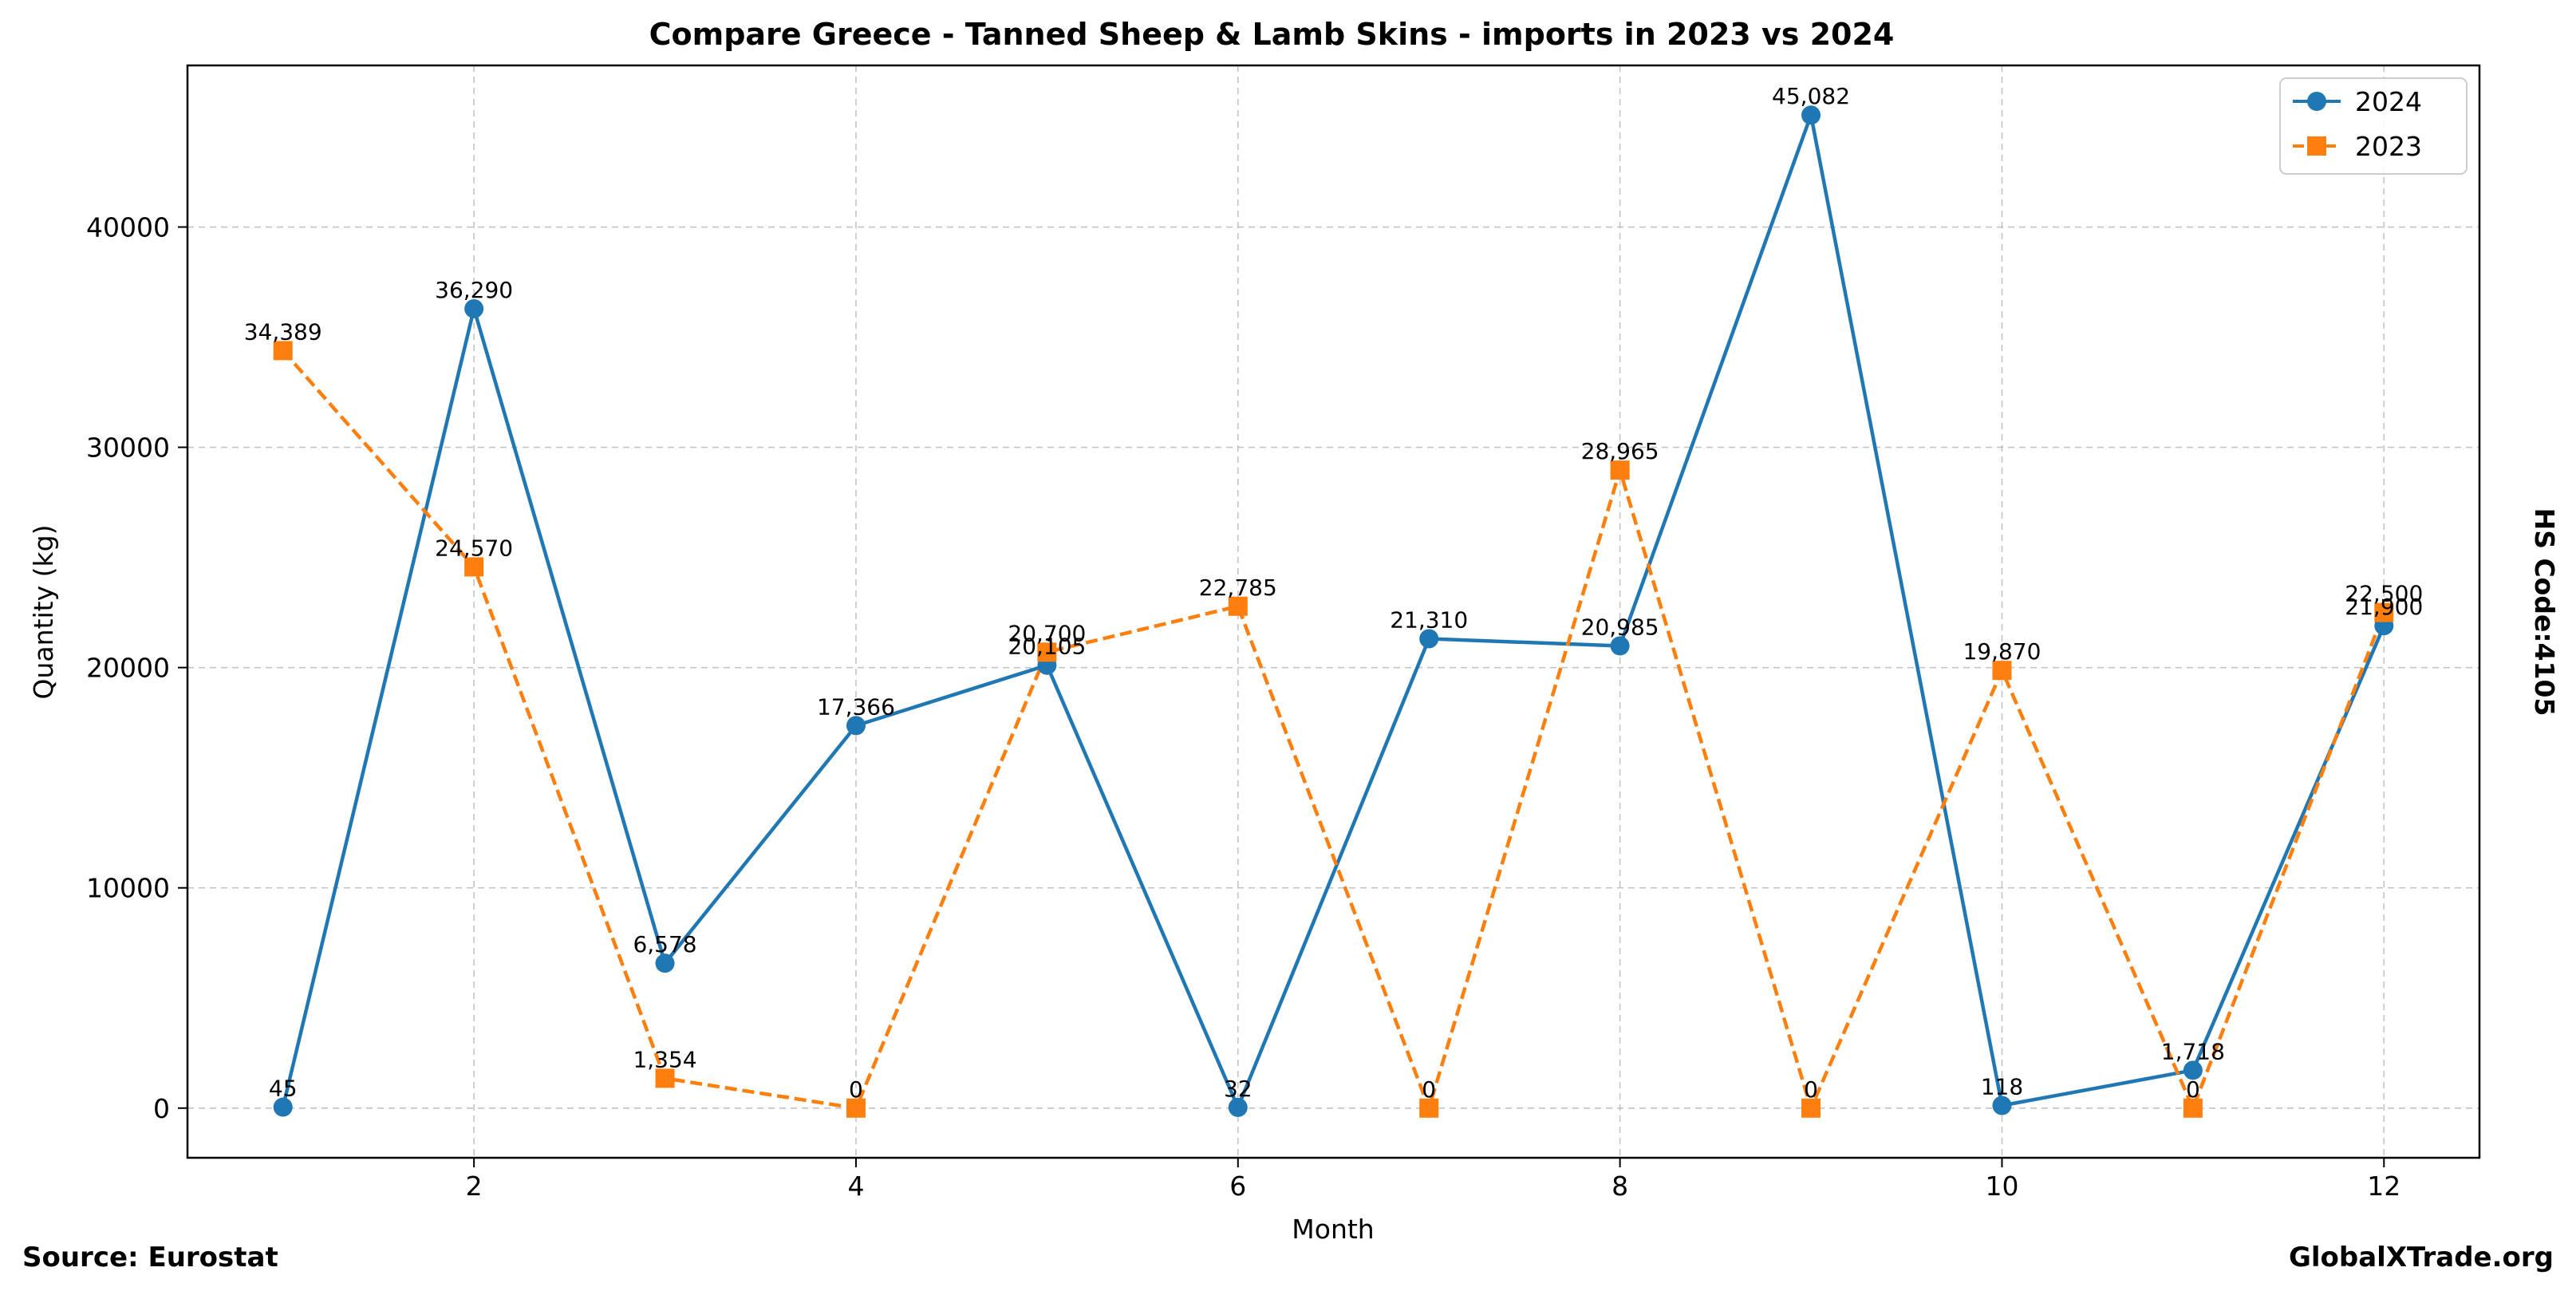 The width and height of the screenshot is (2576, 1299). Describe the element at coordinates (128, 668) in the screenshot. I see `y-tick-label: 20000` at that location.